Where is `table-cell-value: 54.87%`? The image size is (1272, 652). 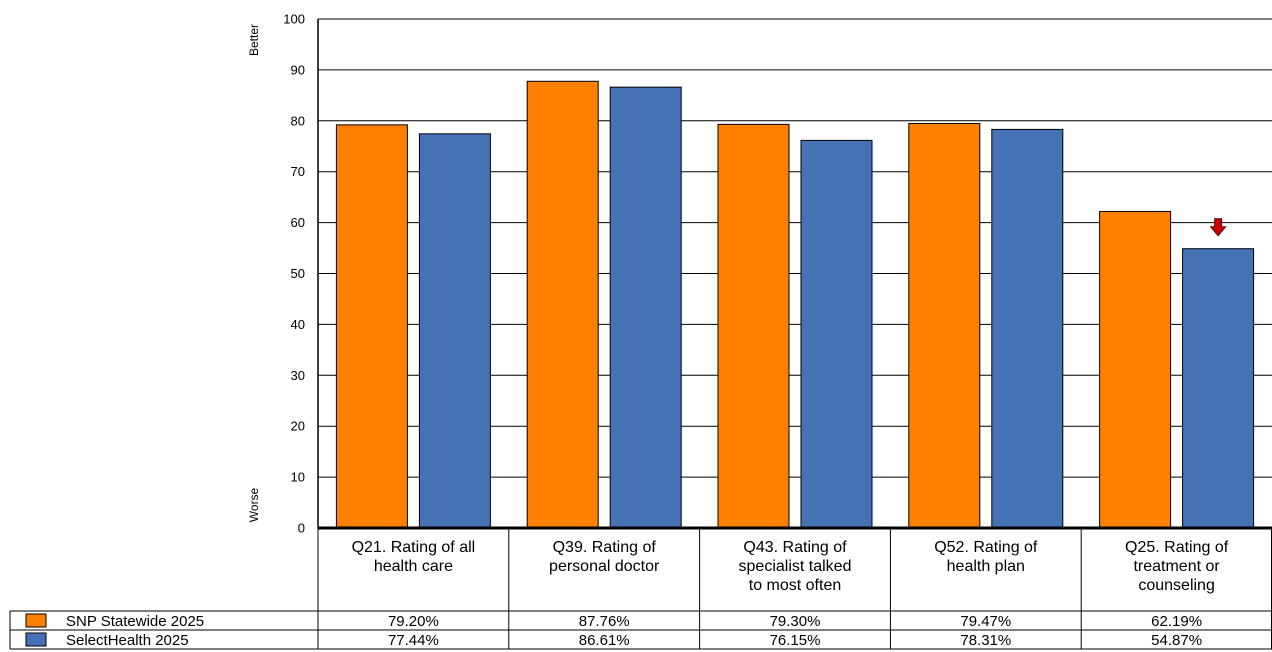
table-cell-value: 54.87% is located at coordinates (1176, 640).